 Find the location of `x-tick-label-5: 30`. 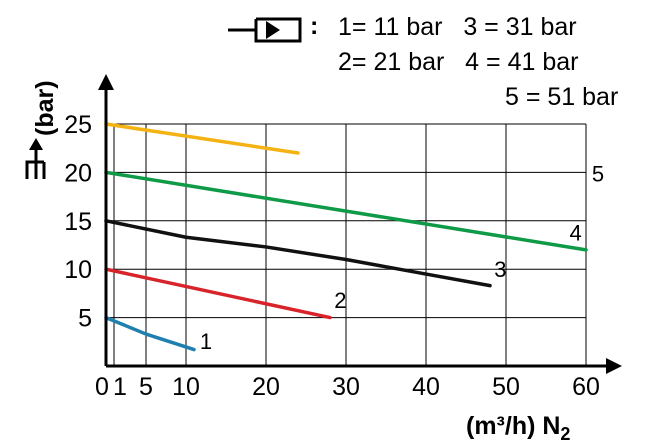

x-tick-label-5: 30 is located at coordinates (346, 387).